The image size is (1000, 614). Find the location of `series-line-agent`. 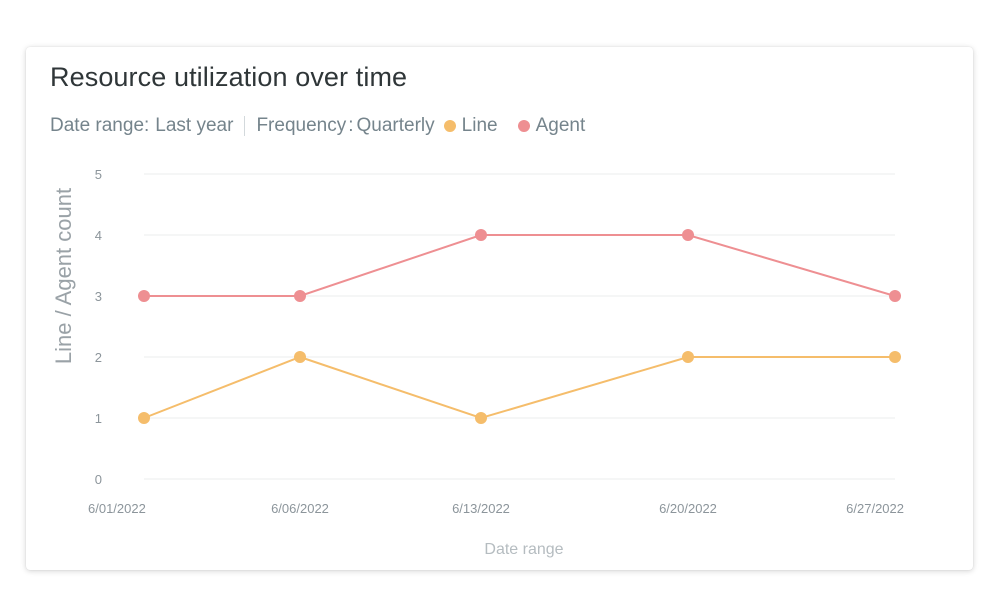

series-line-agent is located at coordinates (520, 265).